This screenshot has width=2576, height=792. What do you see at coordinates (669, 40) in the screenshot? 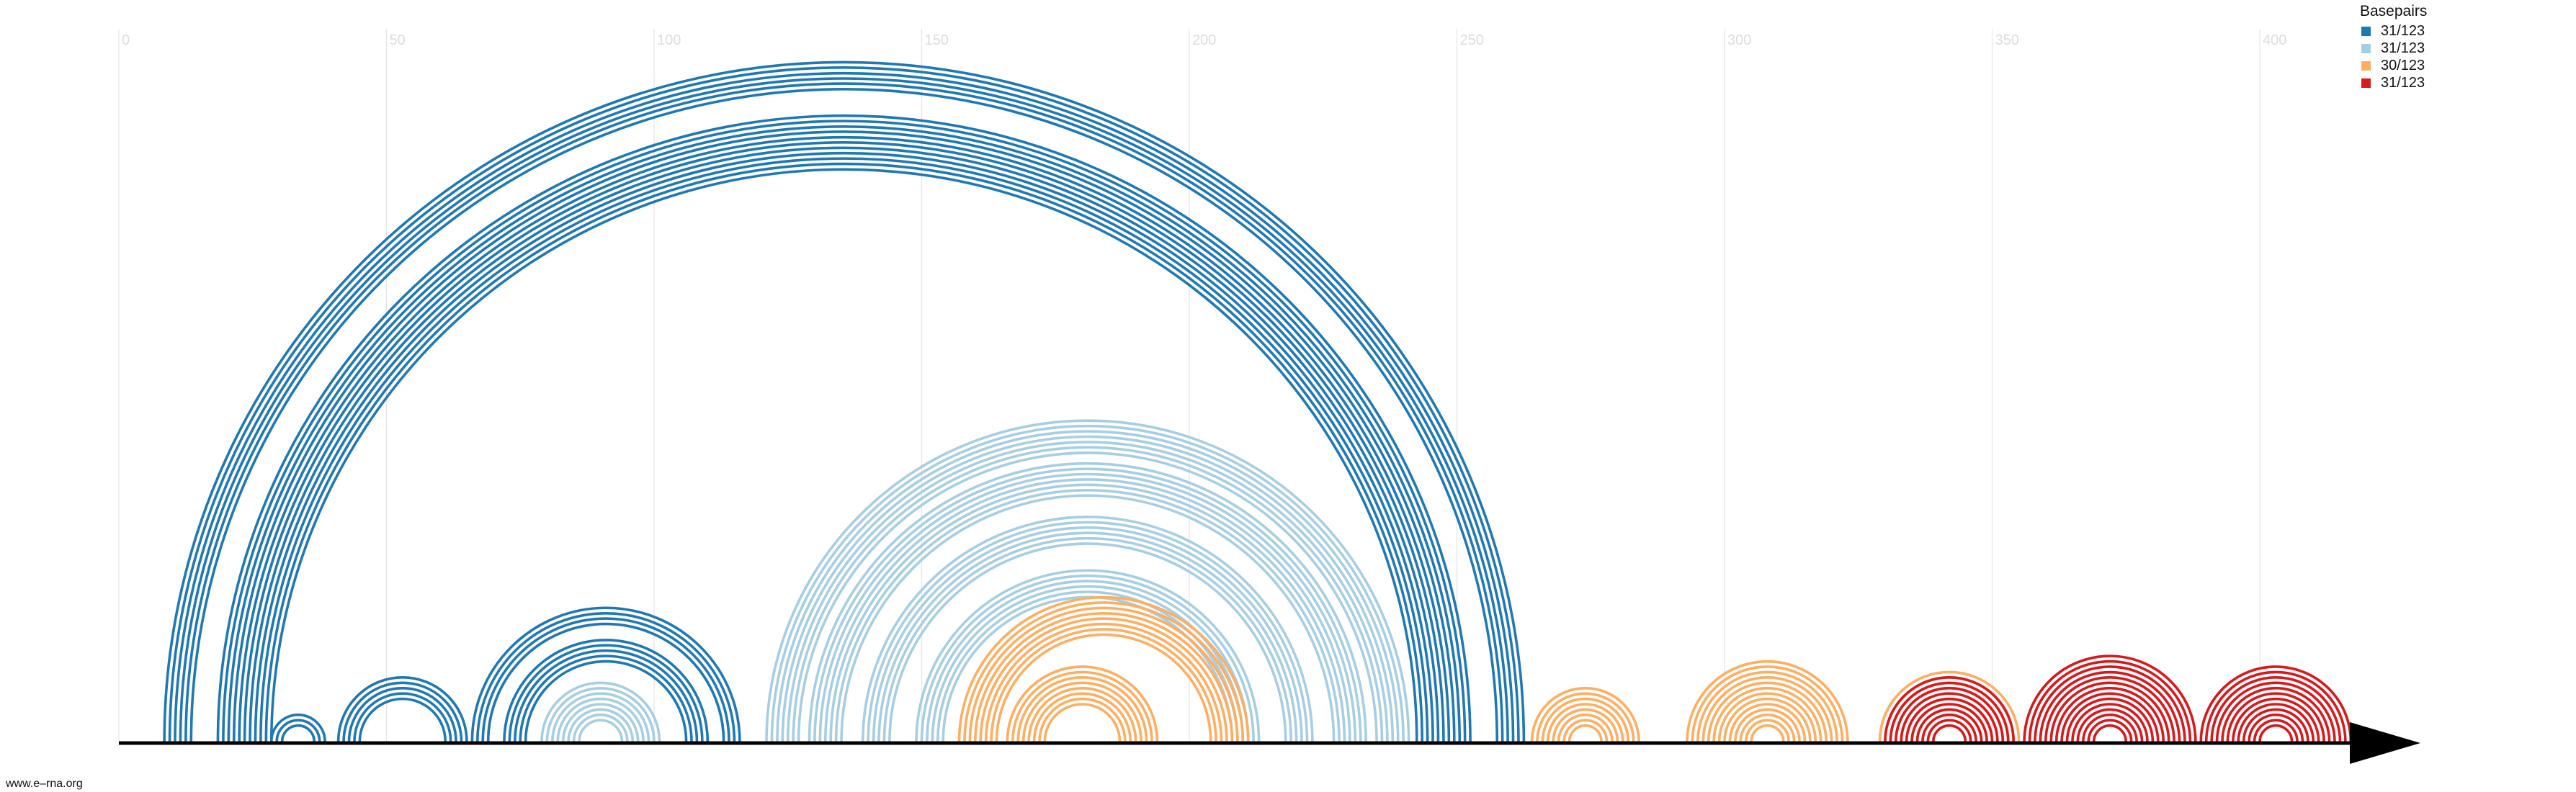
I see `x-tick-label: 100` at bounding box center [669, 40].